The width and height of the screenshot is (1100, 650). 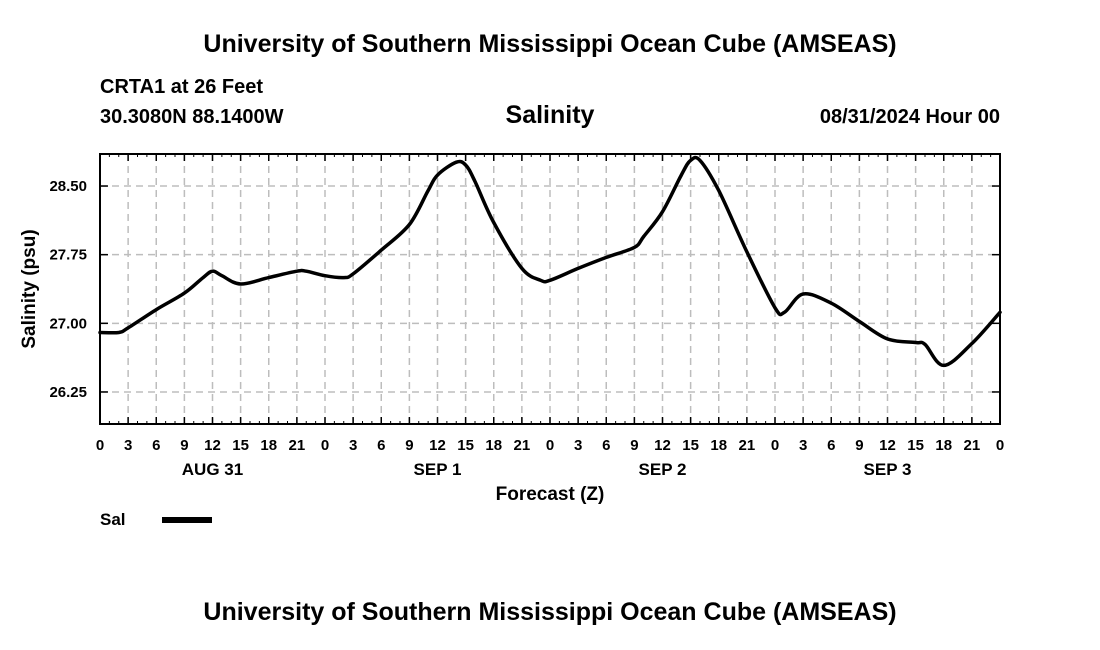 What do you see at coordinates (68, 186) in the screenshot?
I see `y-tick-label: 28.50` at bounding box center [68, 186].